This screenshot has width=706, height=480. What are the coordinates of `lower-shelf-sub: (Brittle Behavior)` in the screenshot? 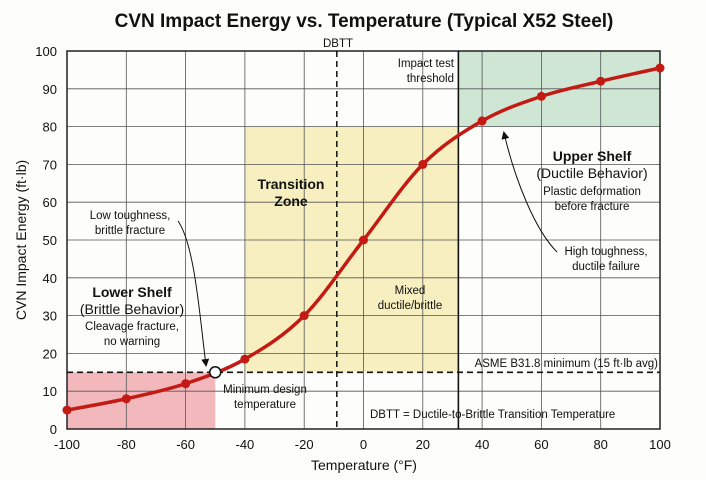 It's located at (132, 309).